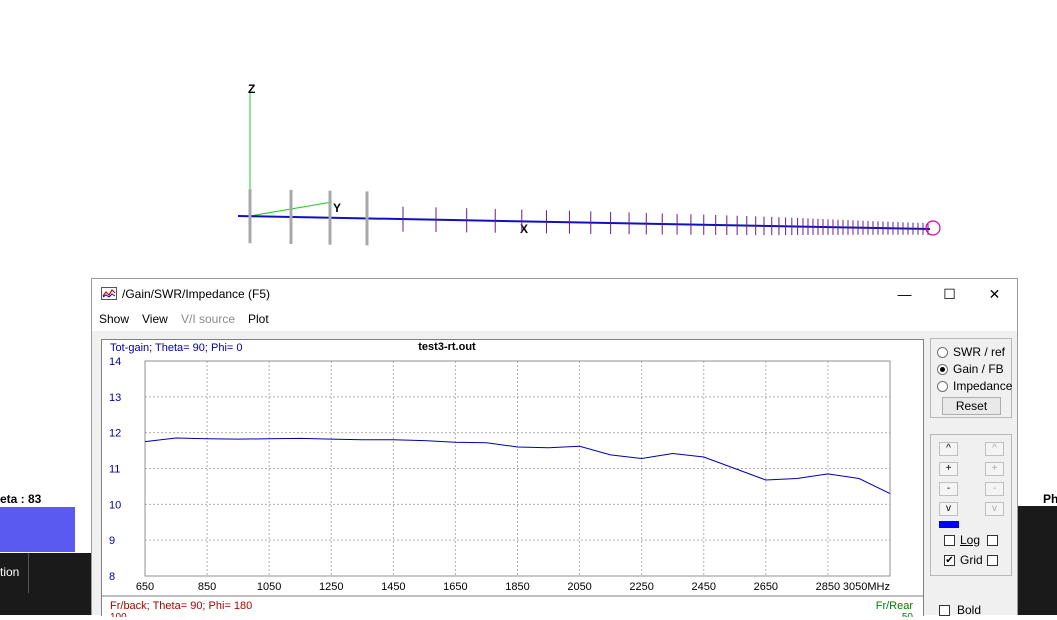 Image resolution: width=1057 pixels, height=620 pixels. I want to click on x-tick-label: 1450, so click(393, 587).